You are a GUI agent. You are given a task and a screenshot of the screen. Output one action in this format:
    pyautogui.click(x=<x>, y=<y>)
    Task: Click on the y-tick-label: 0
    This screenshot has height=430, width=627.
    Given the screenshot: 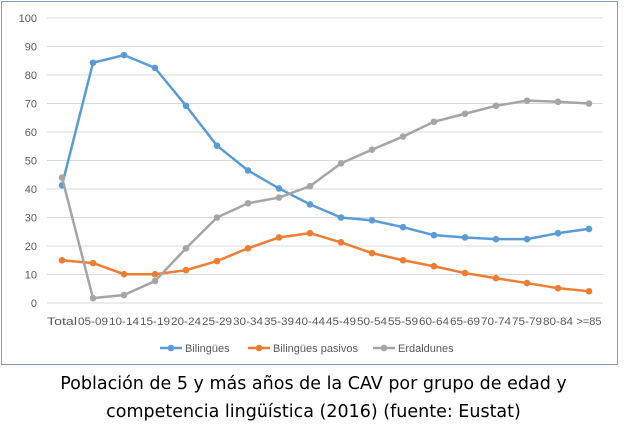 What is the action you would take?
    pyautogui.click(x=34, y=304)
    